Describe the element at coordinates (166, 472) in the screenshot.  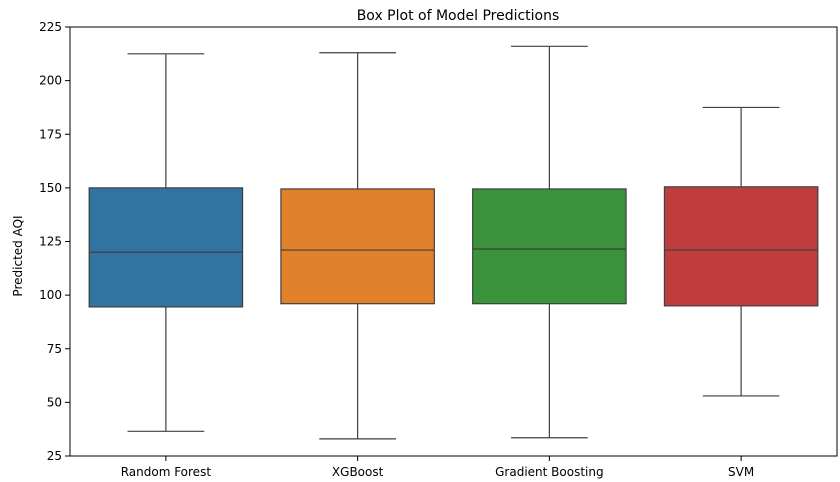
I see `x-tick-label: Random Forest` at that location.